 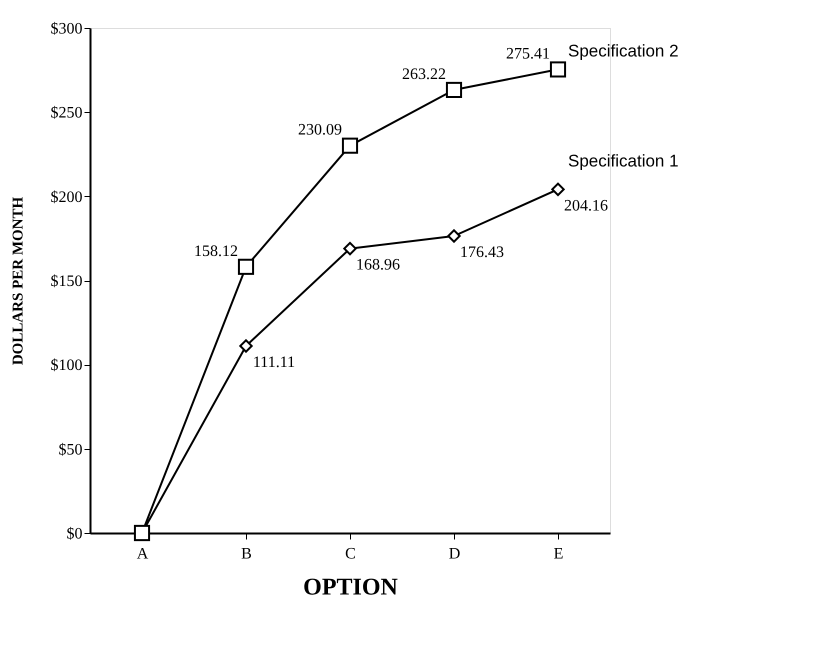 What do you see at coordinates (320, 130) in the screenshot?
I see `data-label: 230.09` at bounding box center [320, 130].